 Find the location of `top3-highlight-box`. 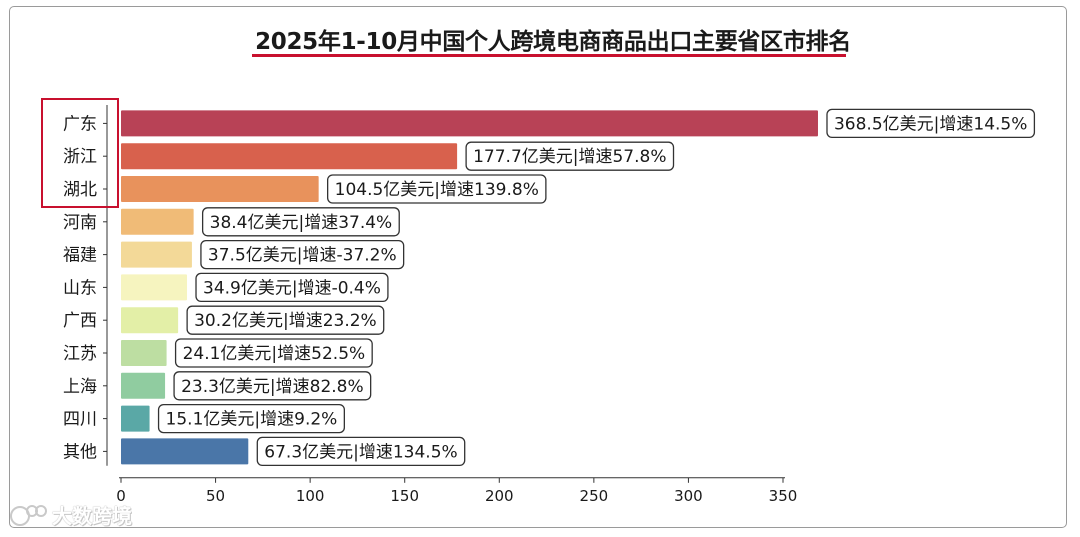

top3-highlight-box is located at coordinates (80, 153).